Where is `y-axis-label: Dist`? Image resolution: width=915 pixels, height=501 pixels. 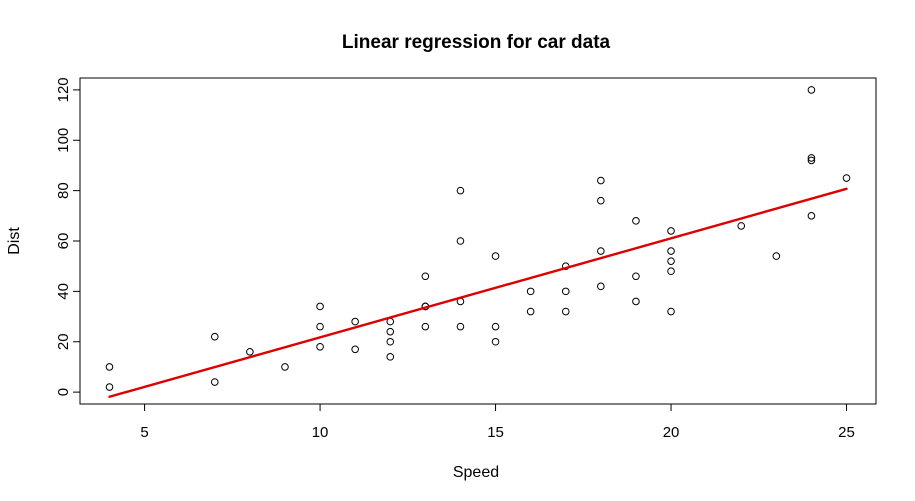
y-axis-label: Dist is located at coordinates (14, 241).